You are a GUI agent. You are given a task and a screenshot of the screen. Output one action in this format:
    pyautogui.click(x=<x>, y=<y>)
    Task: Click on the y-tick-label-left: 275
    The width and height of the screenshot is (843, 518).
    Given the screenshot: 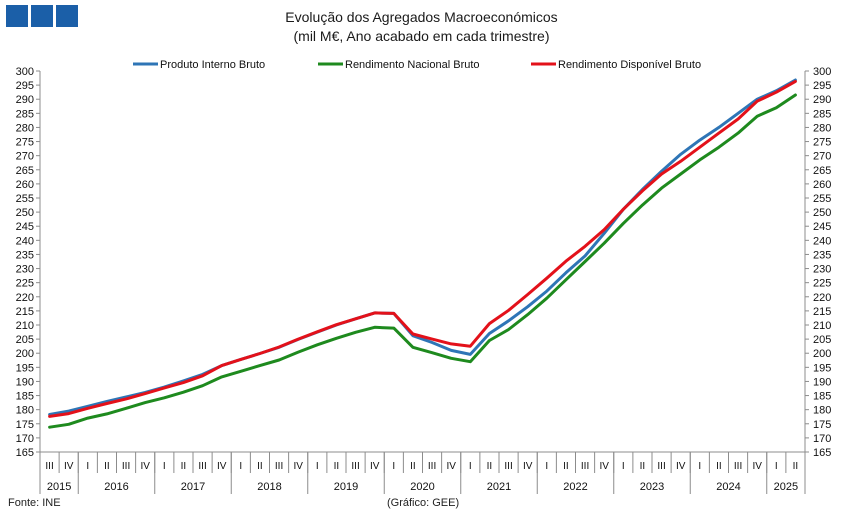 What is the action you would take?
    pyautogui.click(x=25, y=143)
    